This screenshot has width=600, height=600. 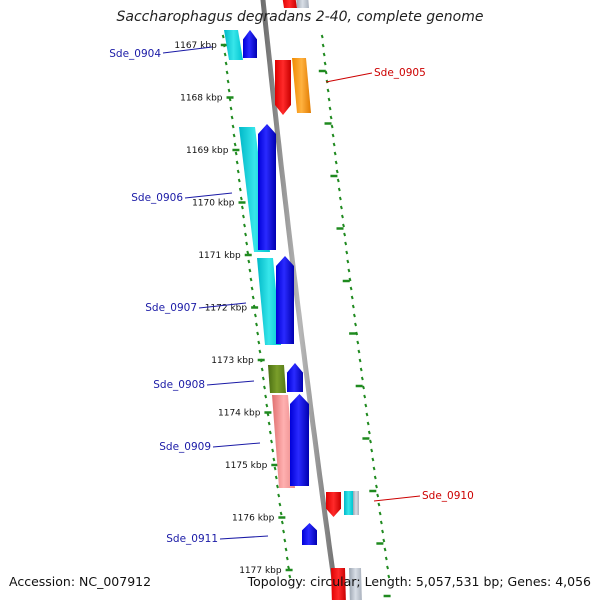 What do you see at coordinates (448, 496) in the screenshot?
I see `gene-label-sde_0910: Sde_0910` at bounding box center [448, 496].